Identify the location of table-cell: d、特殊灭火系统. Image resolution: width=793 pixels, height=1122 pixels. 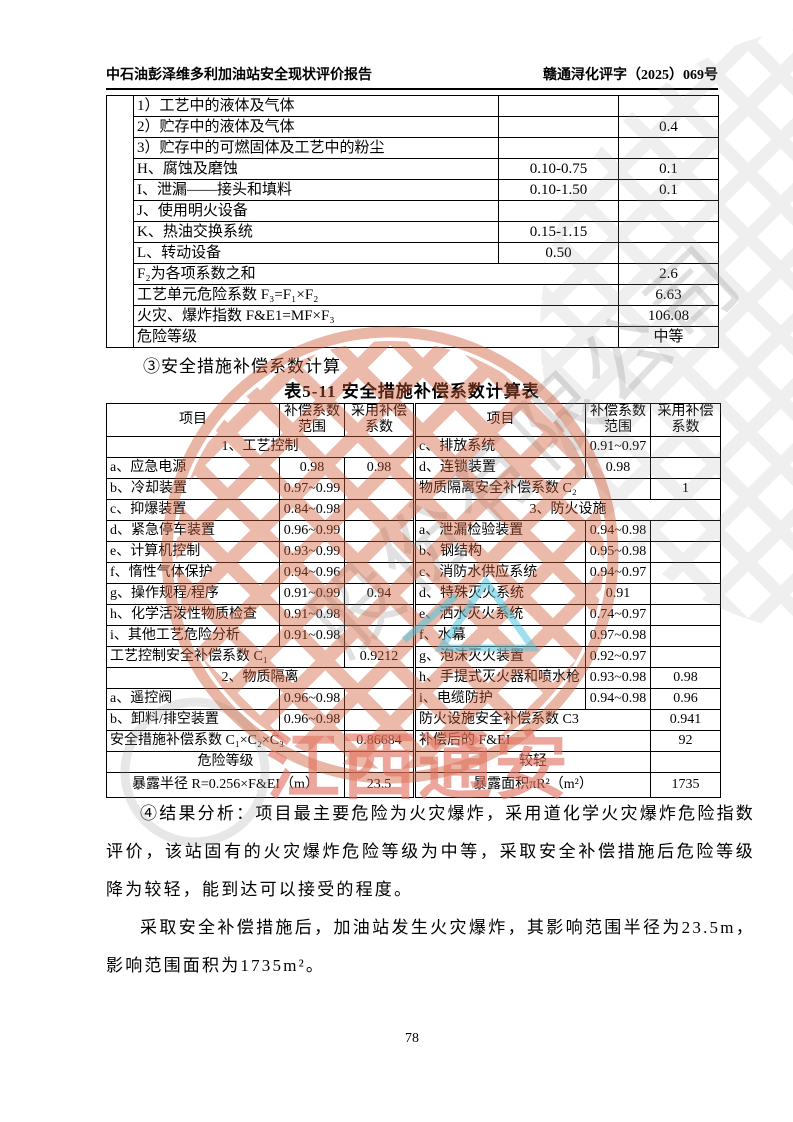
(499, 594).